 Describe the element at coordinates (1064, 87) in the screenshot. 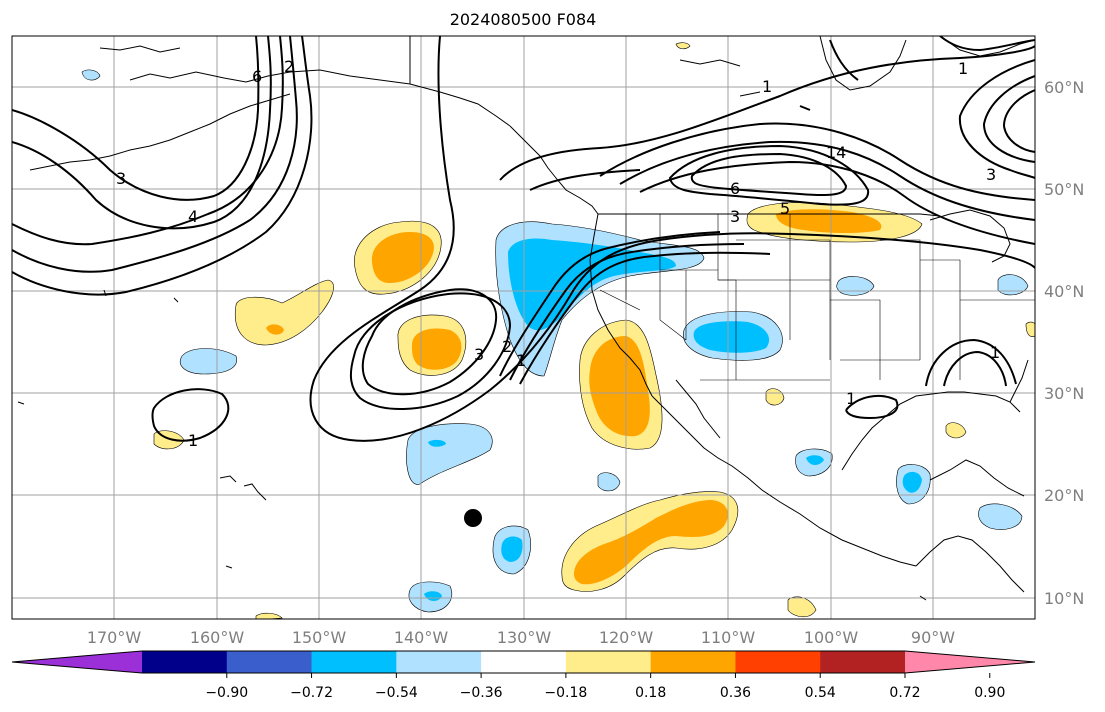

I see `lat-label: 60°N` at that location.